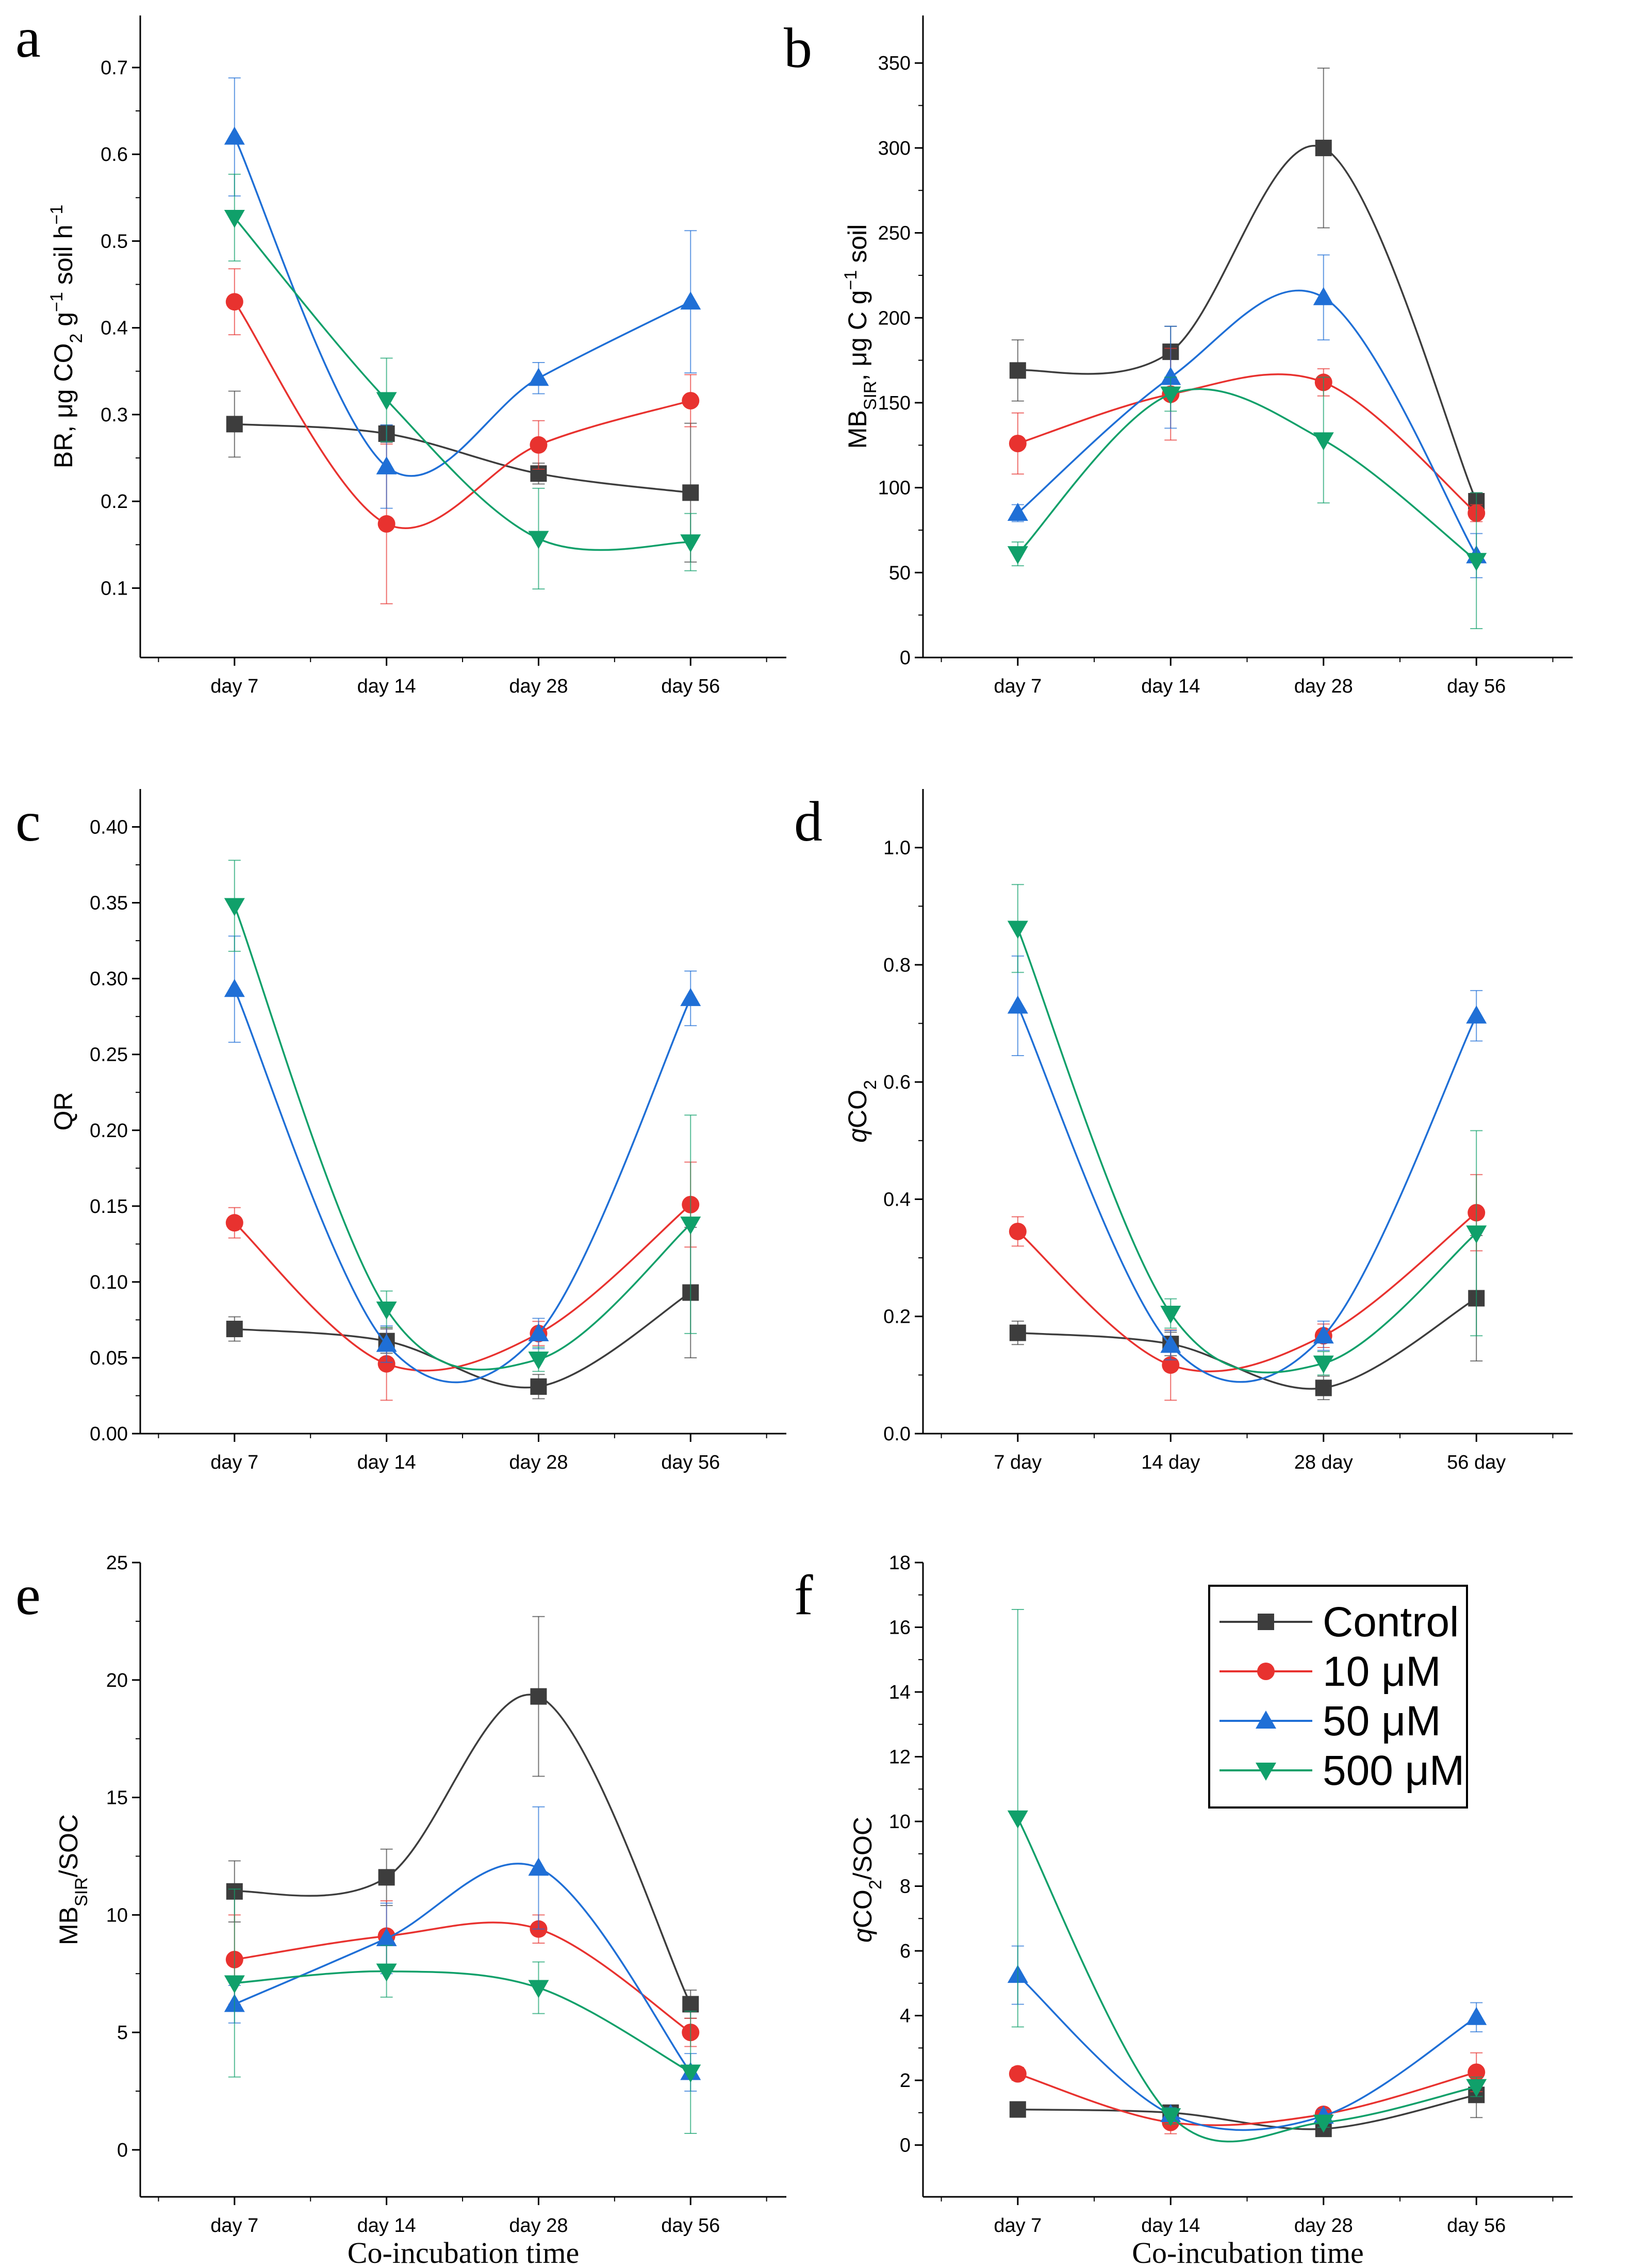 This screenshot has width=1632, height=2268. What do you see at coordinates (117, 1798) in the screenshot?
I see `y-tick-label: 15` at bounding box center [117, 1798].